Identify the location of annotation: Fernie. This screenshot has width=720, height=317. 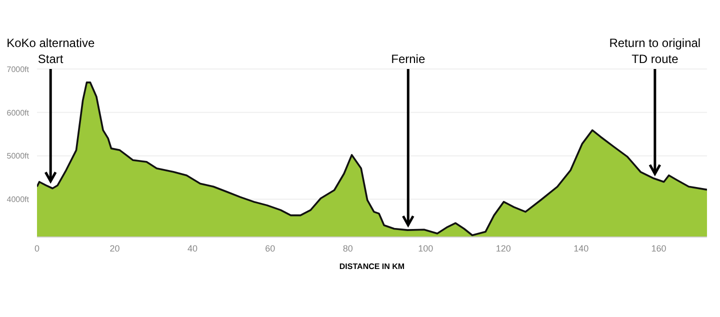
(408, 59).